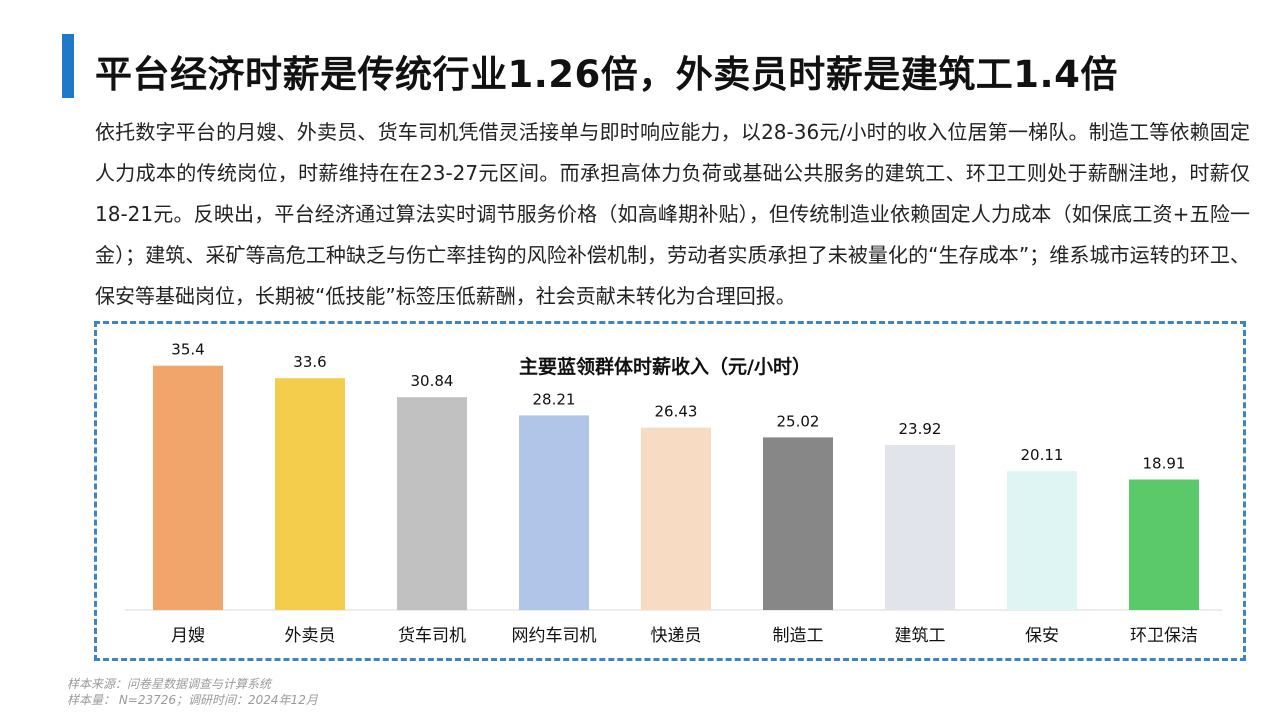 The width and height of the screenshot is (1280, 720). I want to click on category-label-0: 月嫂, so click(188, 636).